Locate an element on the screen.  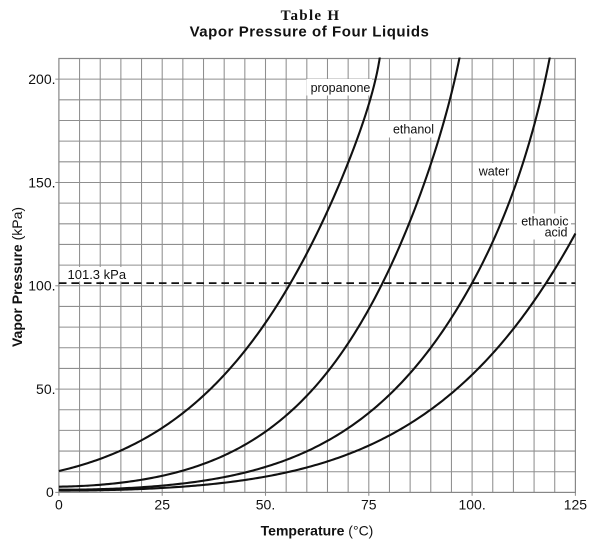
svg-text: acid is located at coordinates (556, 233).